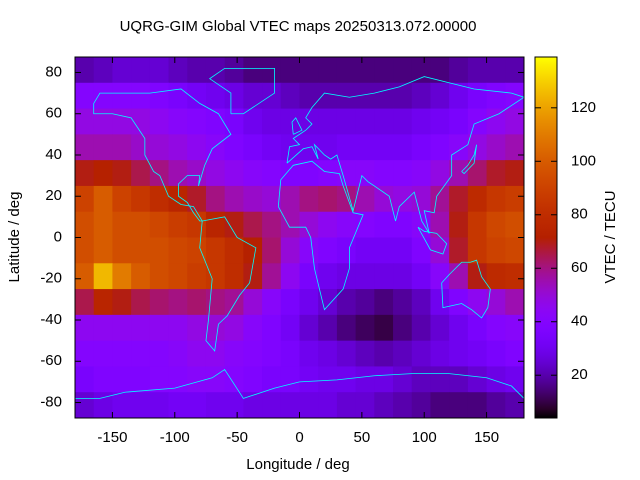 Image resolution: width=640 pixels, height=480 pixels. What do you see at coordinates (320, 235) in the screenshot?
I see `coastline` at bounding box center [320, 235].